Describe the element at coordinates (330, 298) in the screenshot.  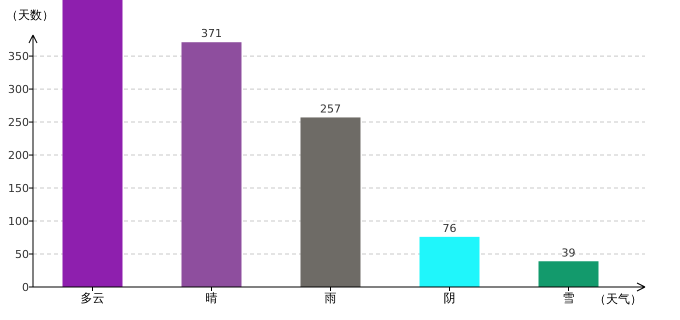
I see `x-tick-label: 雨` at that location.